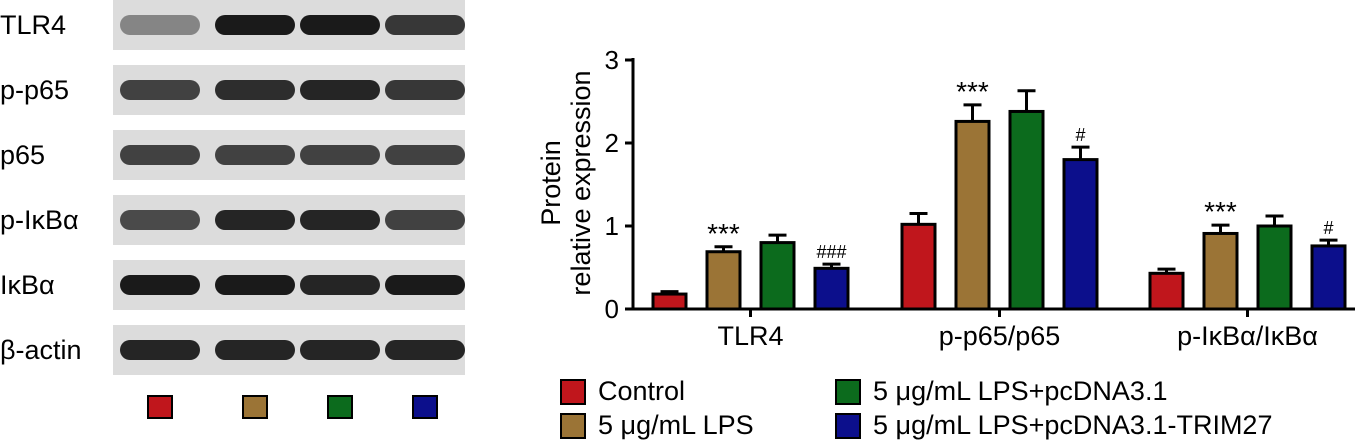 The image size is (1362, 444). Describe the element at coordinates (23, 155) in the screenshot. I see `blot-row-label: p65` at that location.